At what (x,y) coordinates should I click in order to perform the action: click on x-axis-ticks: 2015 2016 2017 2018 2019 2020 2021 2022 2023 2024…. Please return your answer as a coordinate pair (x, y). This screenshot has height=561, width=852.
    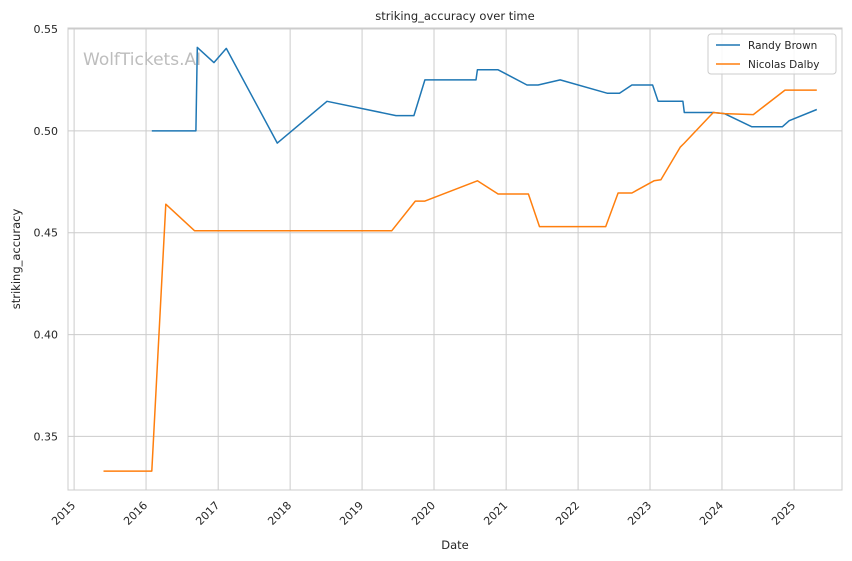
    Looking at the image, I should click on (423, 513).